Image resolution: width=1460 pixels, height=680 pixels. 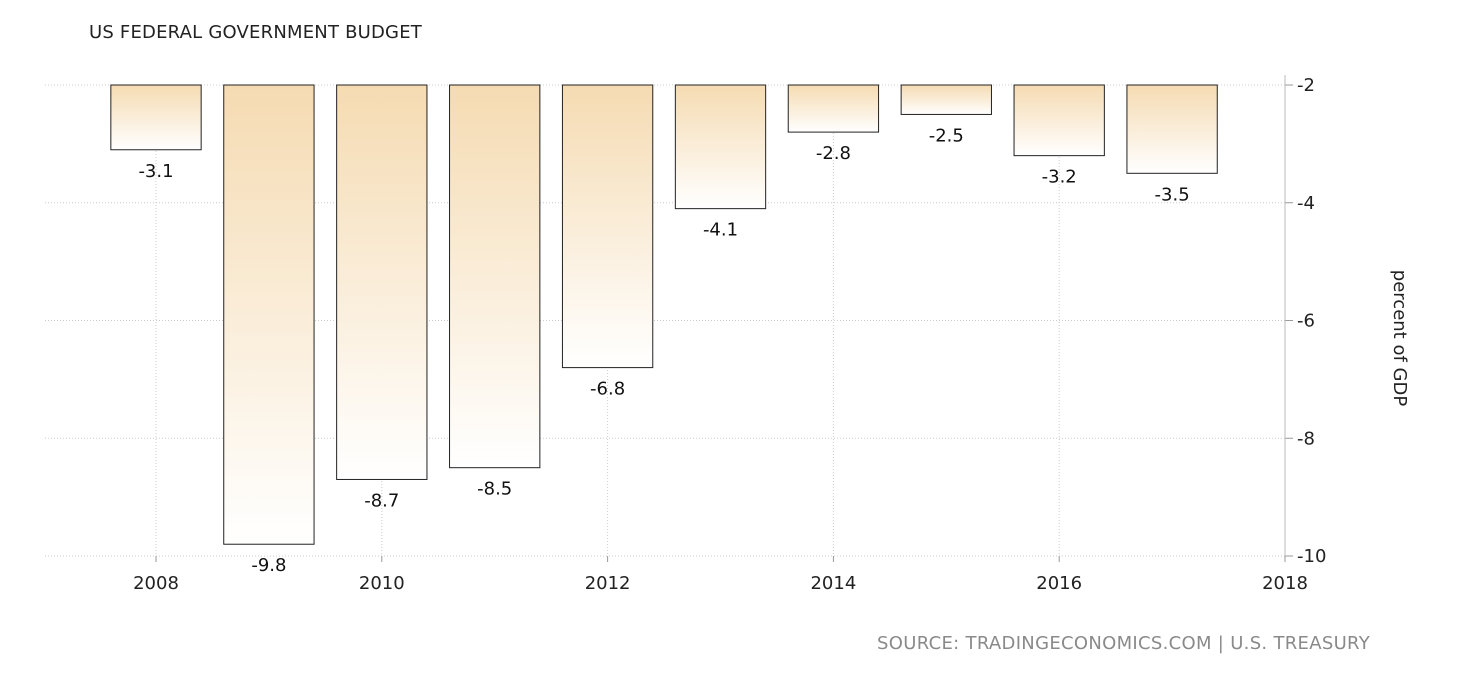 What do you see at coordinates (608, 583) in the screenshot?
I see `x-tick-label: 2012` at bounding box center [608, 583].